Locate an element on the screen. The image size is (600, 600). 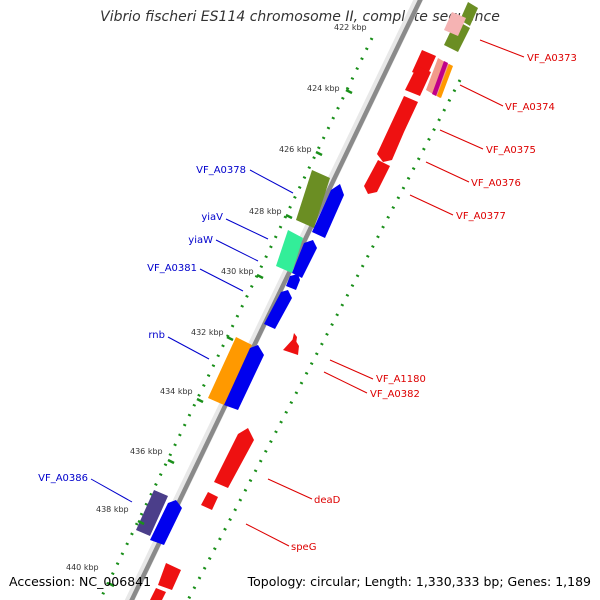
scale-label: 440 kbp is located at coordinates (82, 567).